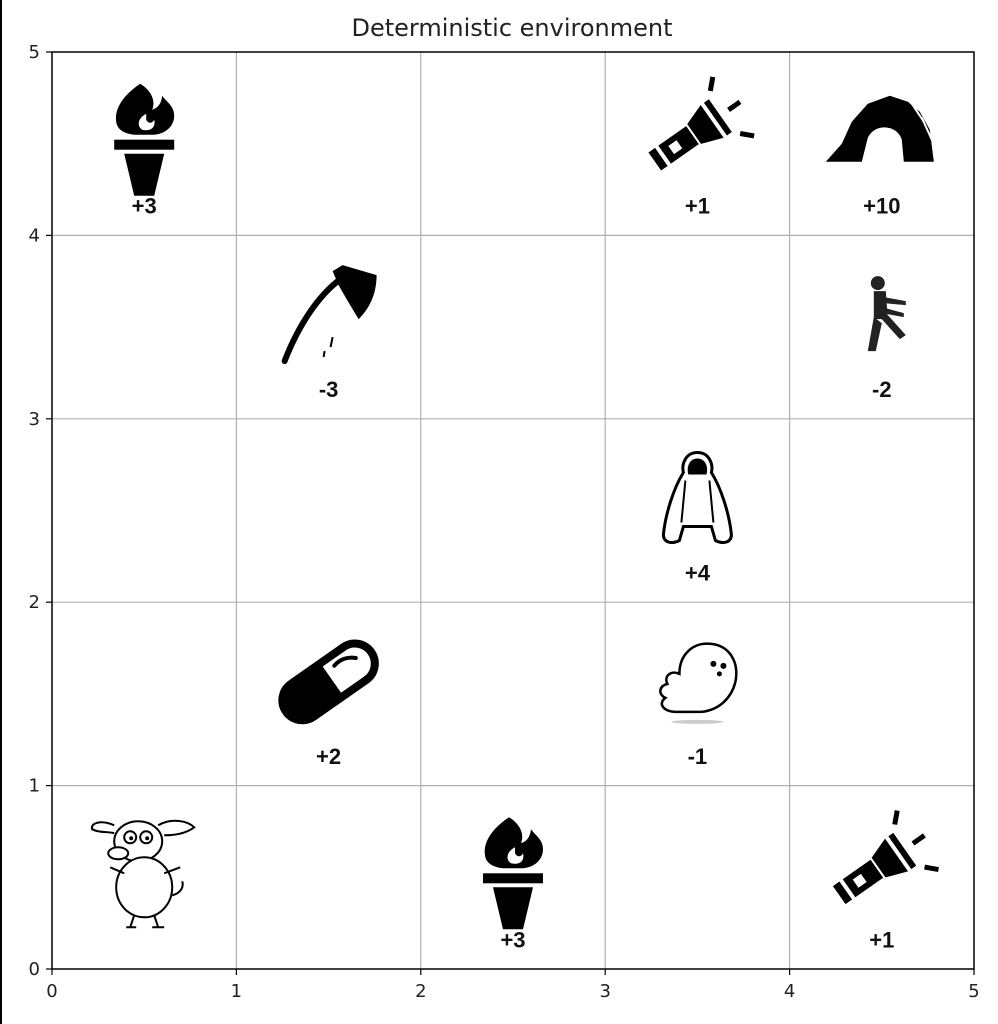 The image size is (998, 1024). I want to click on y-tick-label: 1, so click(34, 786).